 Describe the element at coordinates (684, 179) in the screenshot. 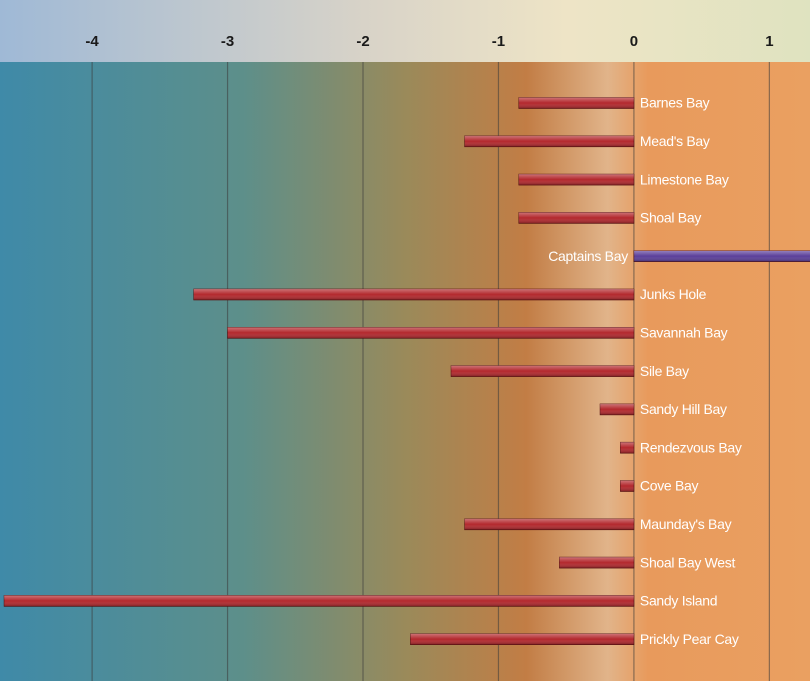

I see `category-label: Limestone Bay` at that location.